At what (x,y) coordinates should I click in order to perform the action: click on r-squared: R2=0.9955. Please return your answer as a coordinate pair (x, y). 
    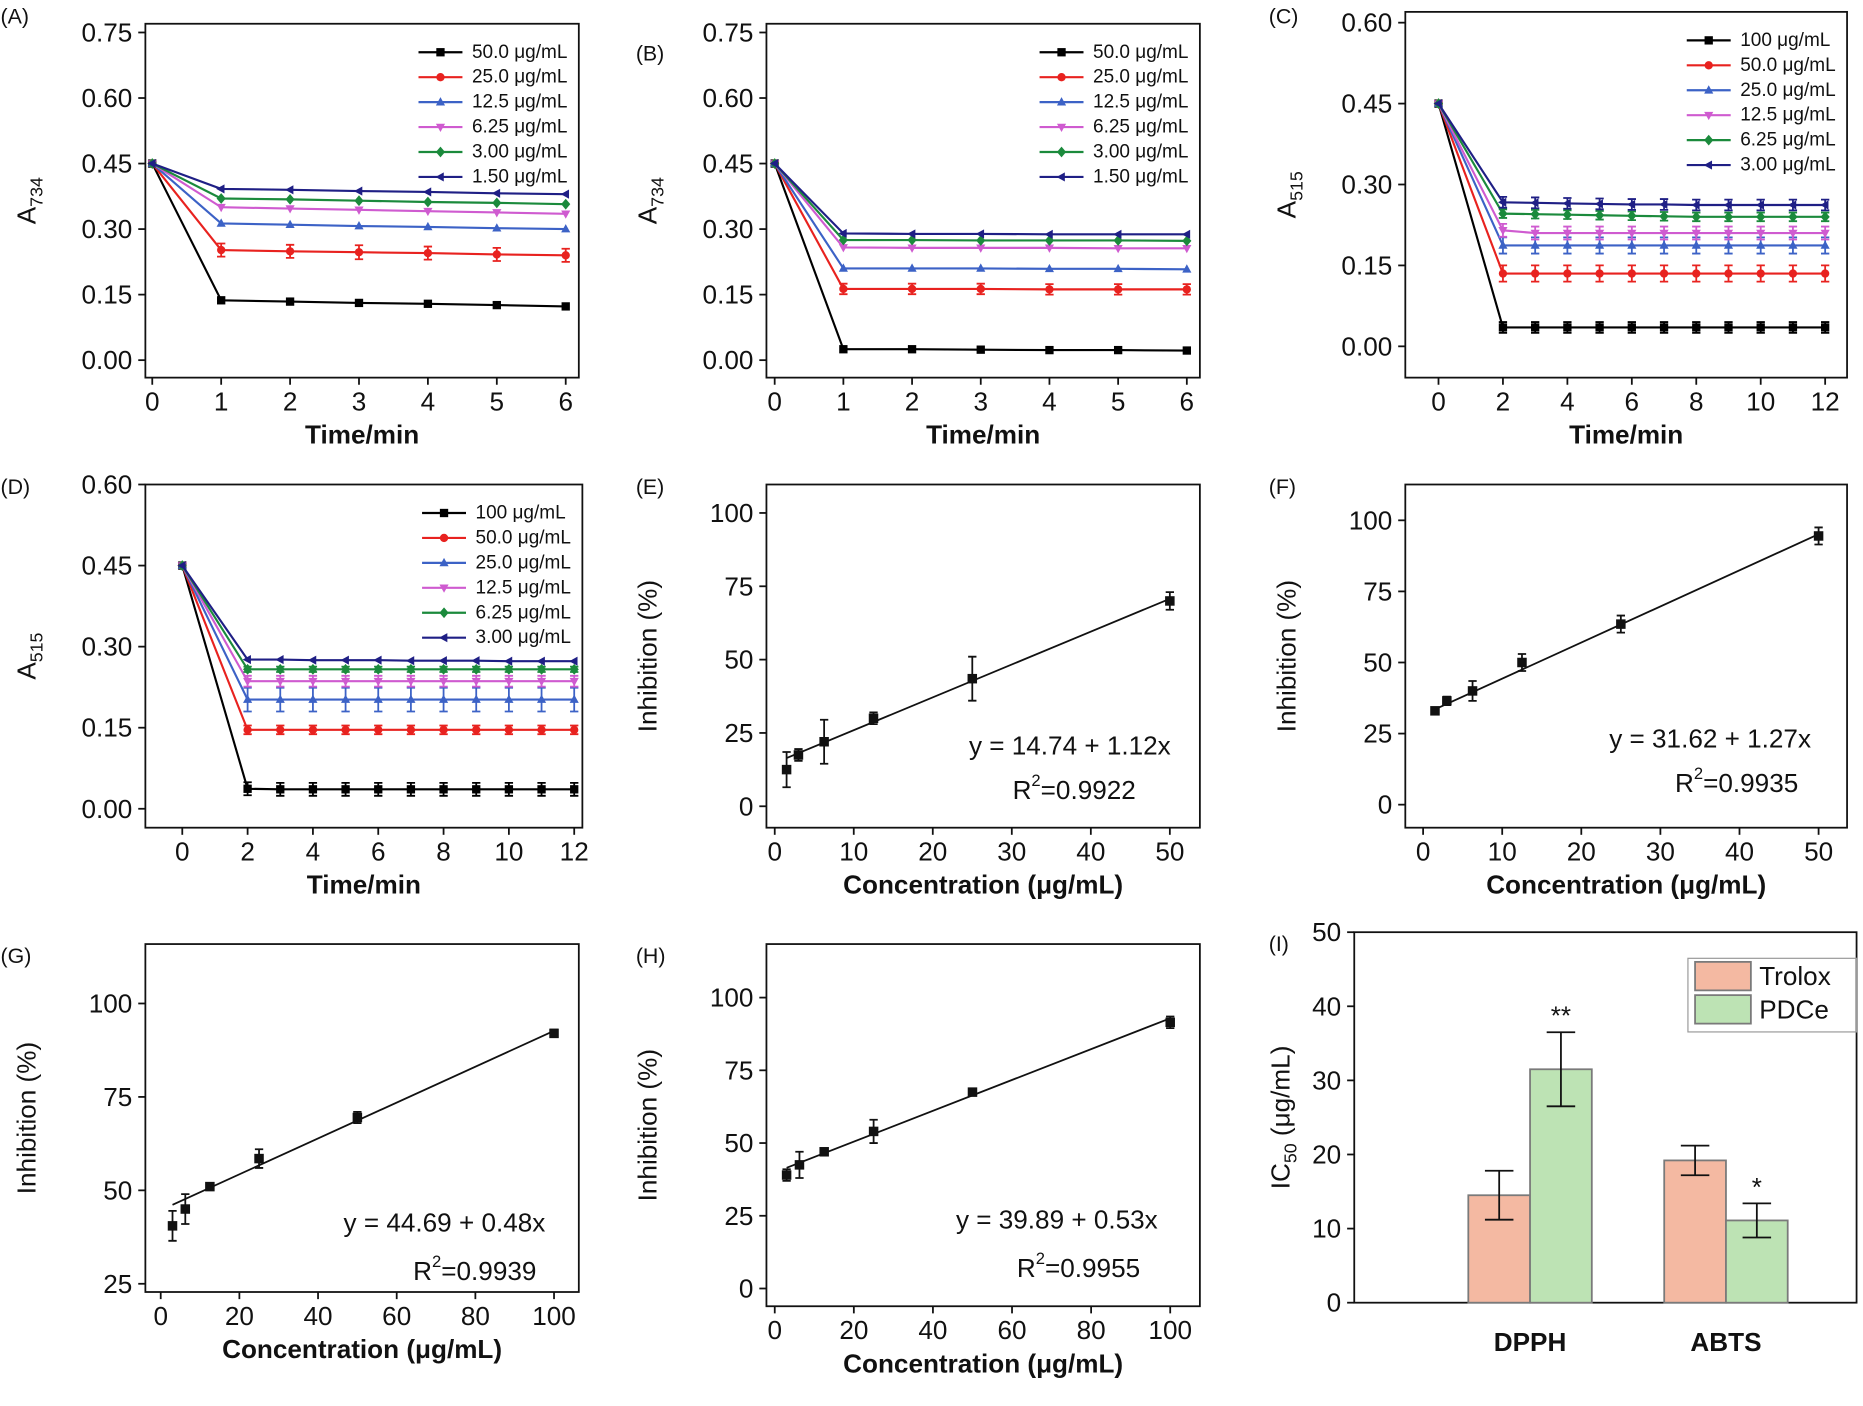
    Looking at the image, I should click on (1078, 1266).